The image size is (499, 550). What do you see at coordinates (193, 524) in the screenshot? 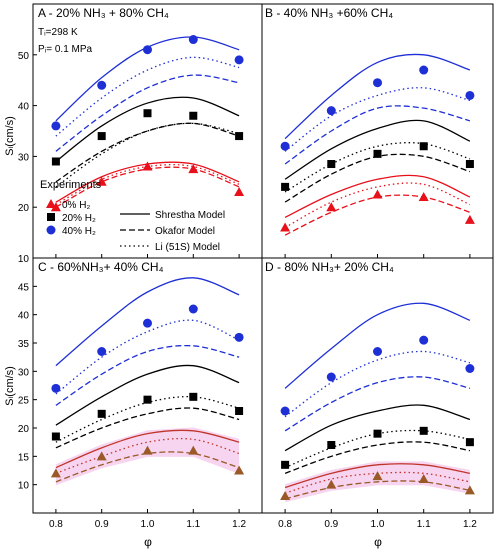
I see `panel-c-xtick-label: 1.1` at bounding box center [193, 524].